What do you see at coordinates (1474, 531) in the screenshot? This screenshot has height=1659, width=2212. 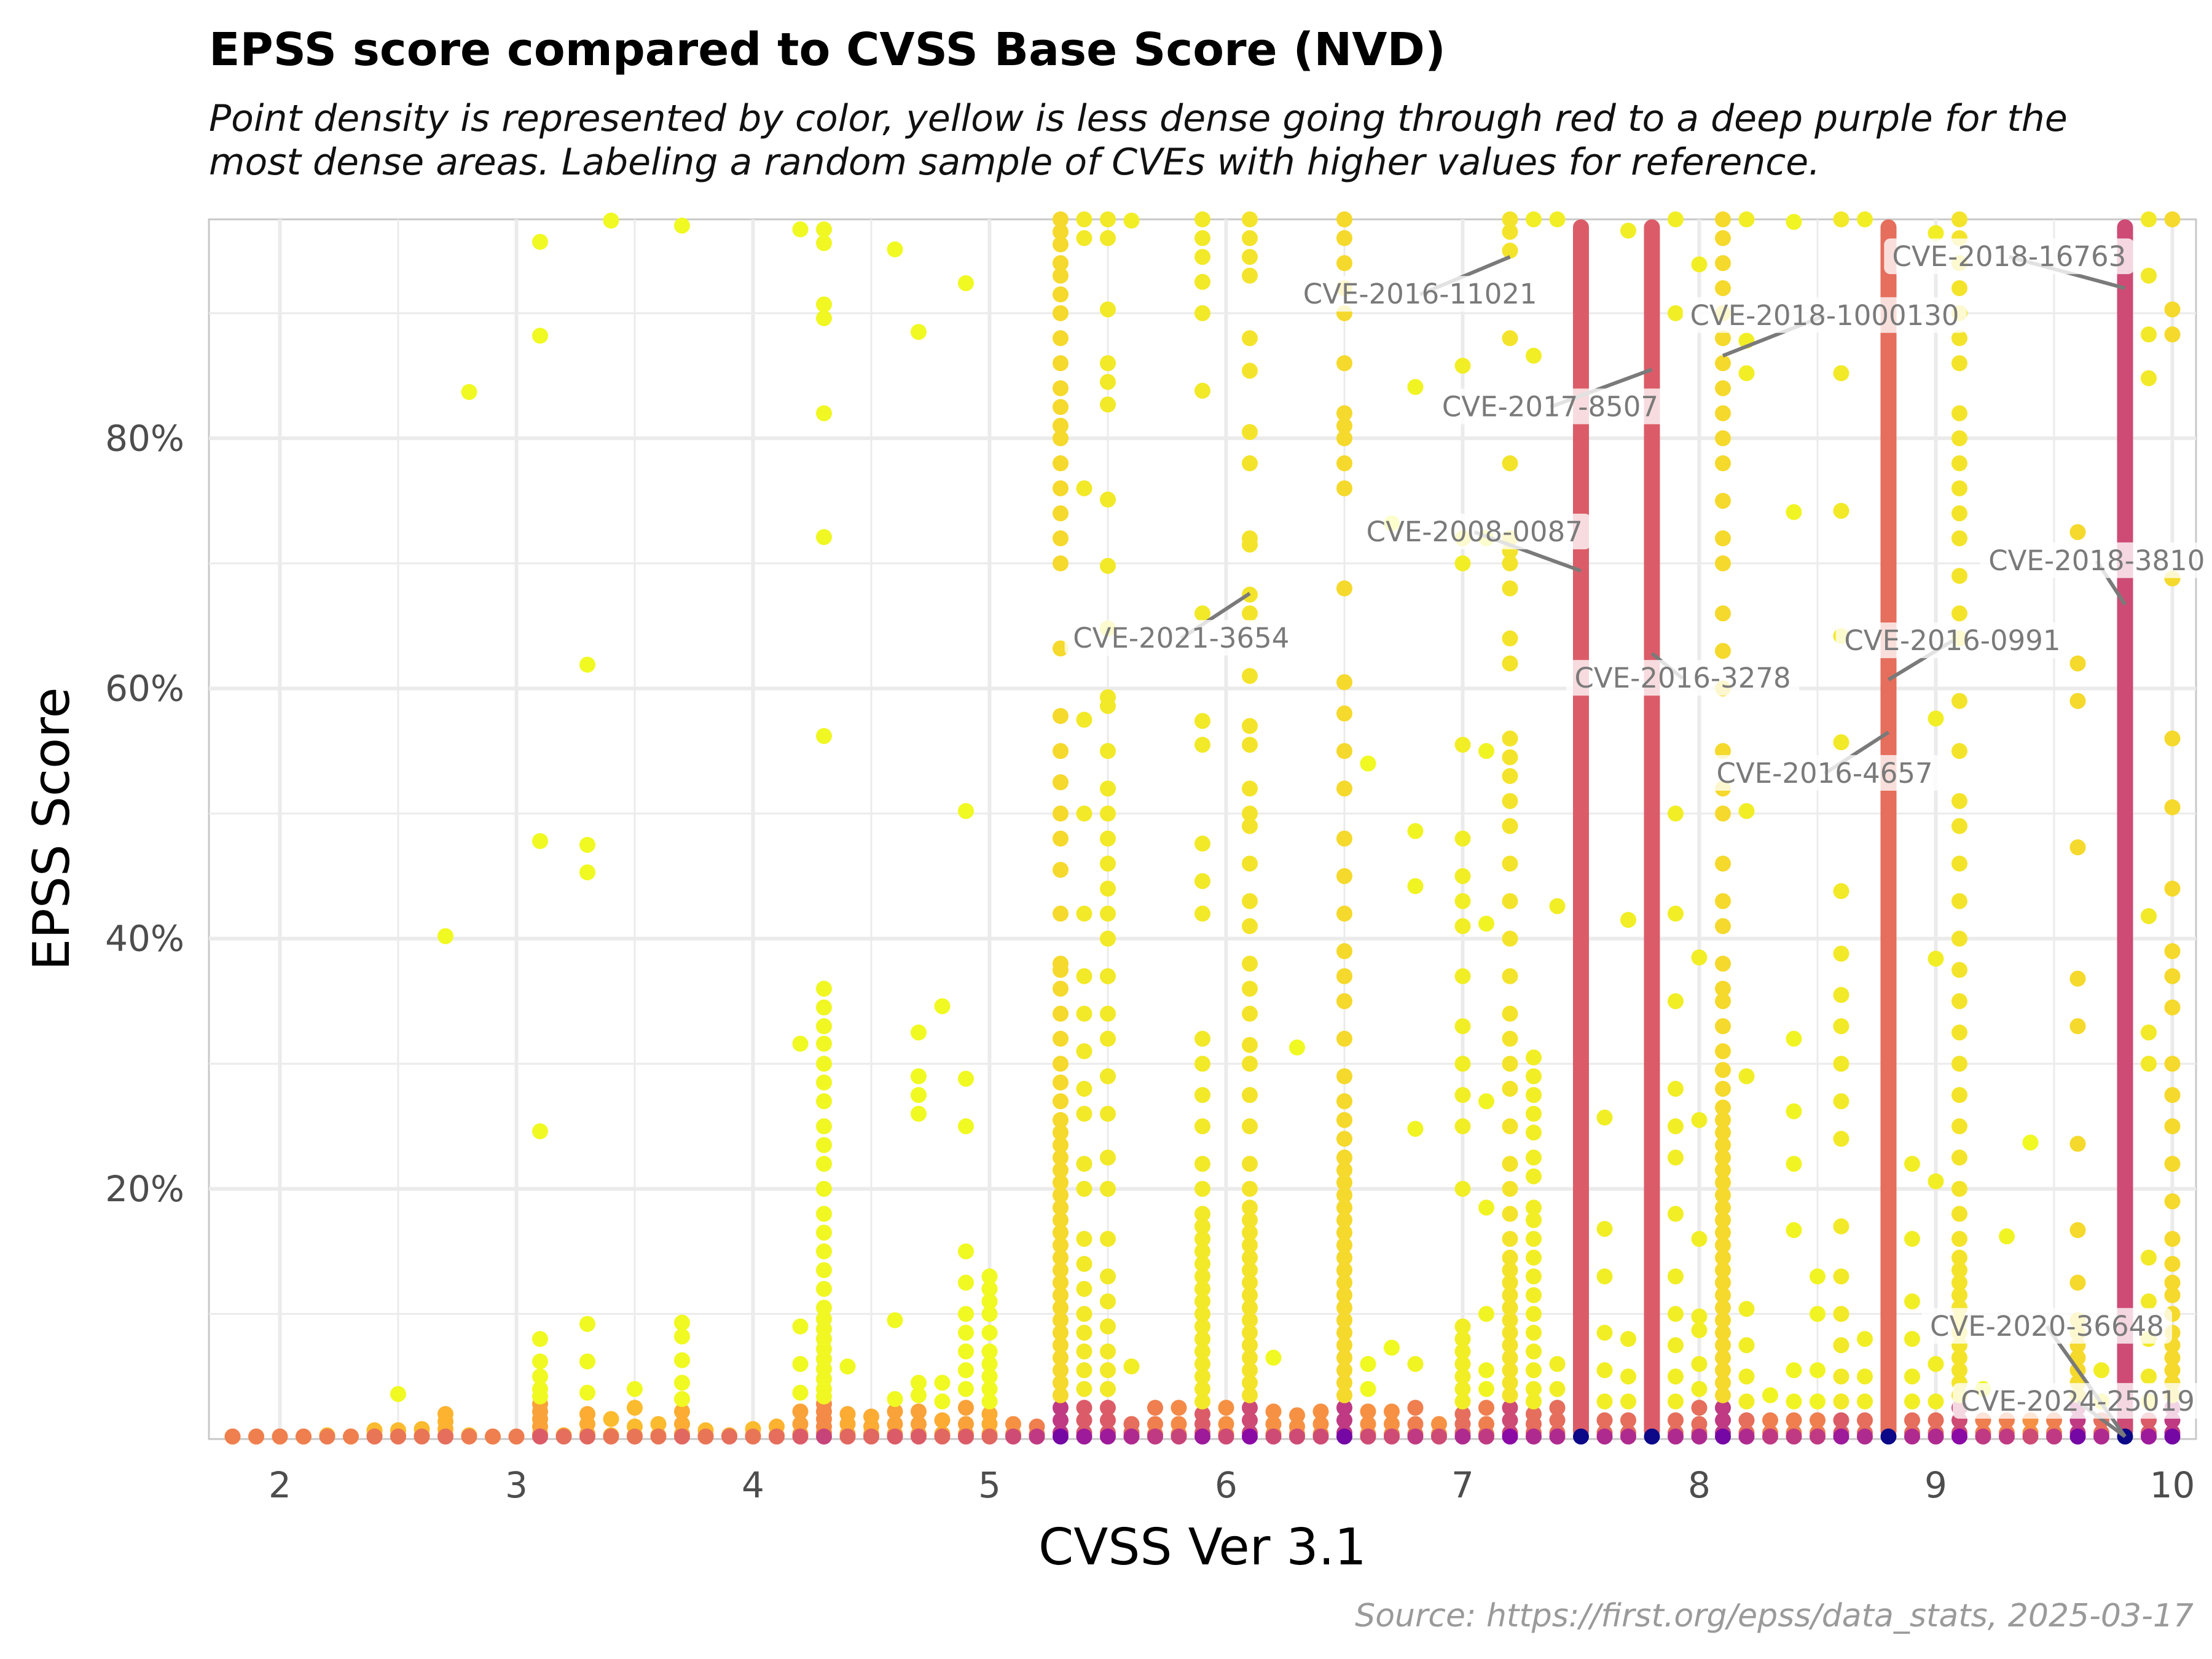 I see `annotation-label-box` at bounding box center [1474, 531].